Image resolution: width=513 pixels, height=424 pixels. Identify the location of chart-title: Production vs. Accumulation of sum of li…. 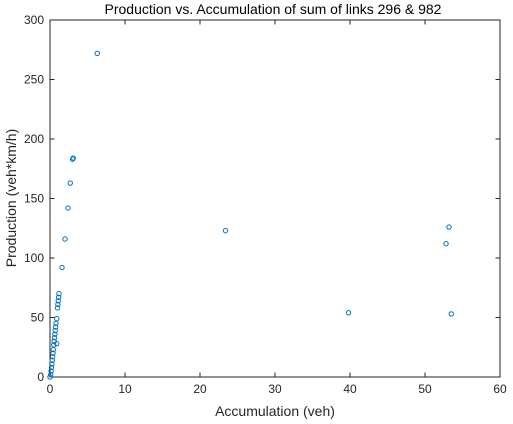
(273, 9).